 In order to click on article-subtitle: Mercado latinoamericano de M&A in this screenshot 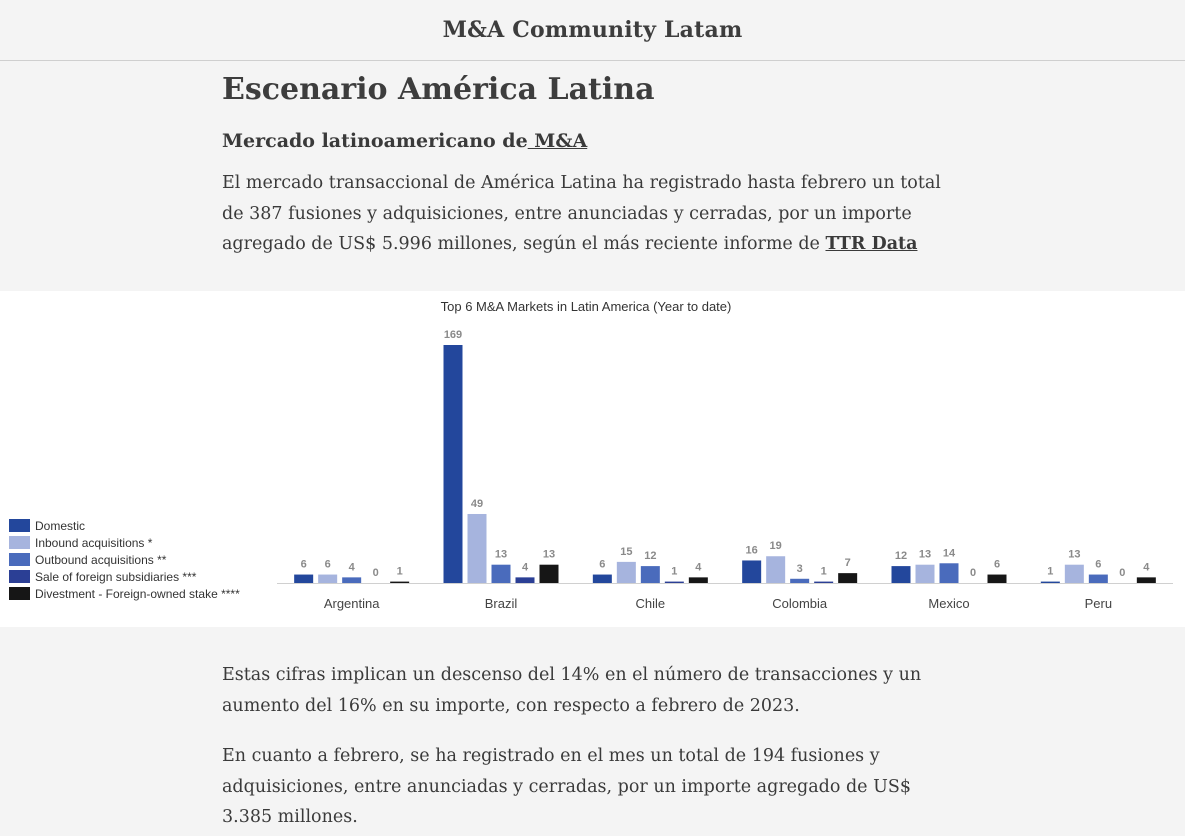, I will do `click(404, 141)`.